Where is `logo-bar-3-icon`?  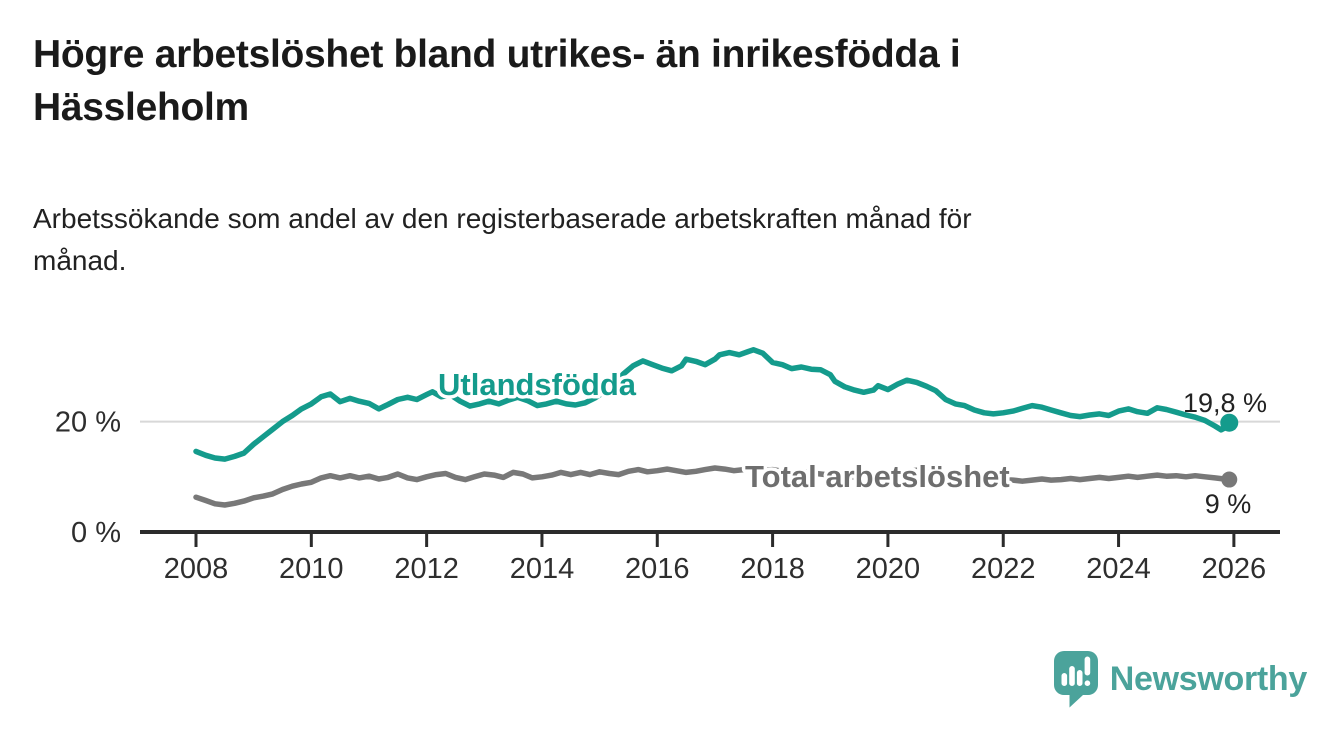
logo-bar-3-icon is located at coordinates (1079, 678).